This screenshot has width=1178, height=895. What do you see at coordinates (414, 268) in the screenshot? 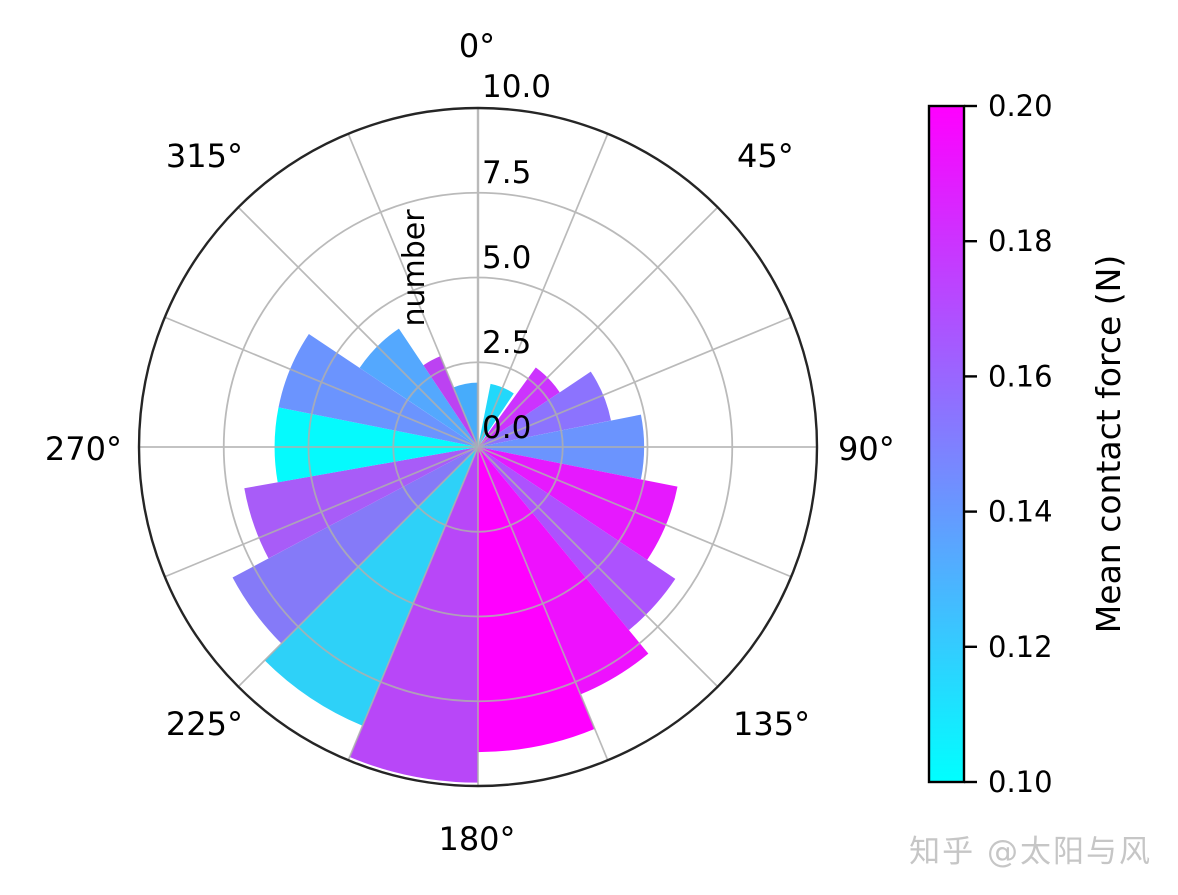
I see `radial-axis-title: number` at bounding box center [414, 268].